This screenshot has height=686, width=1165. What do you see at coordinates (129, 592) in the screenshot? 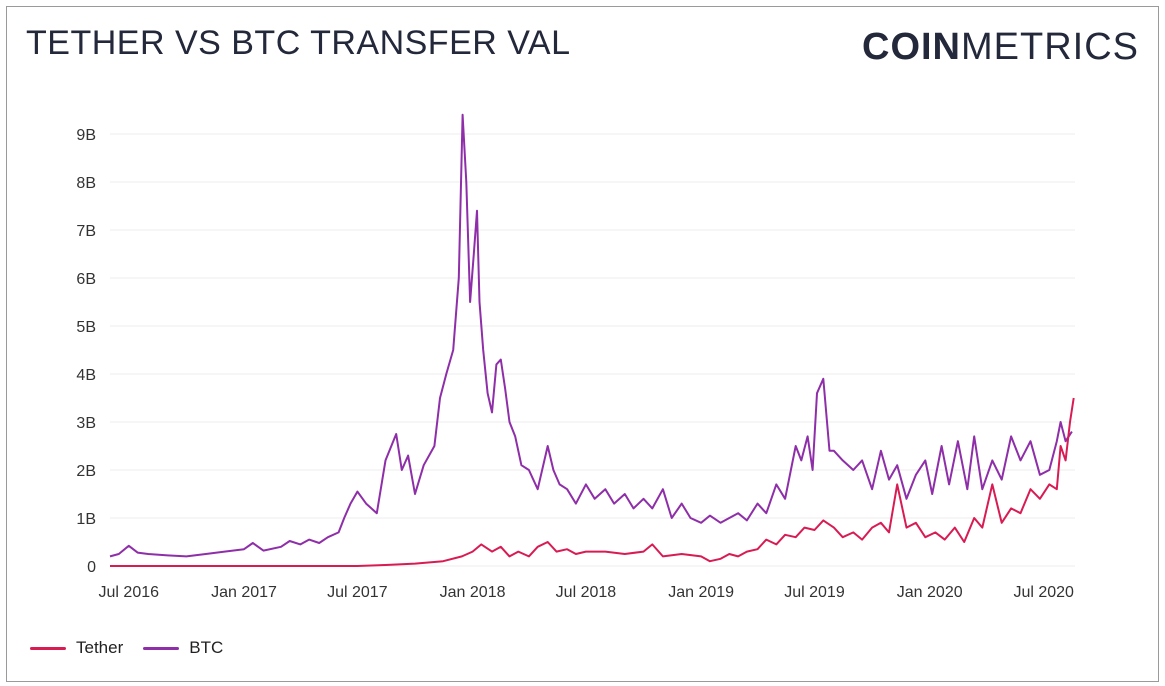
I see `x-tick-label: Jul 2016` at bounding box center [129, 592].